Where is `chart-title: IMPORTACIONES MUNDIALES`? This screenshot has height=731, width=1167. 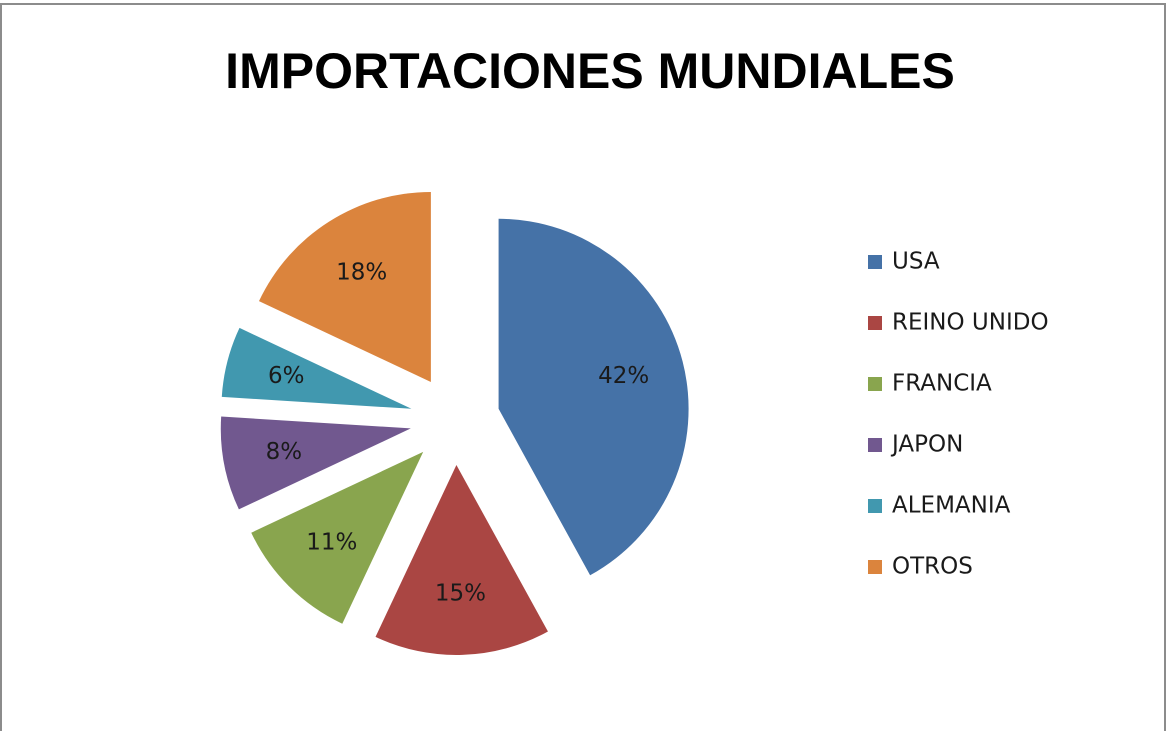
chart-title: IMPORTACIONES MUNDIALES is located at coordinates (590, 71).